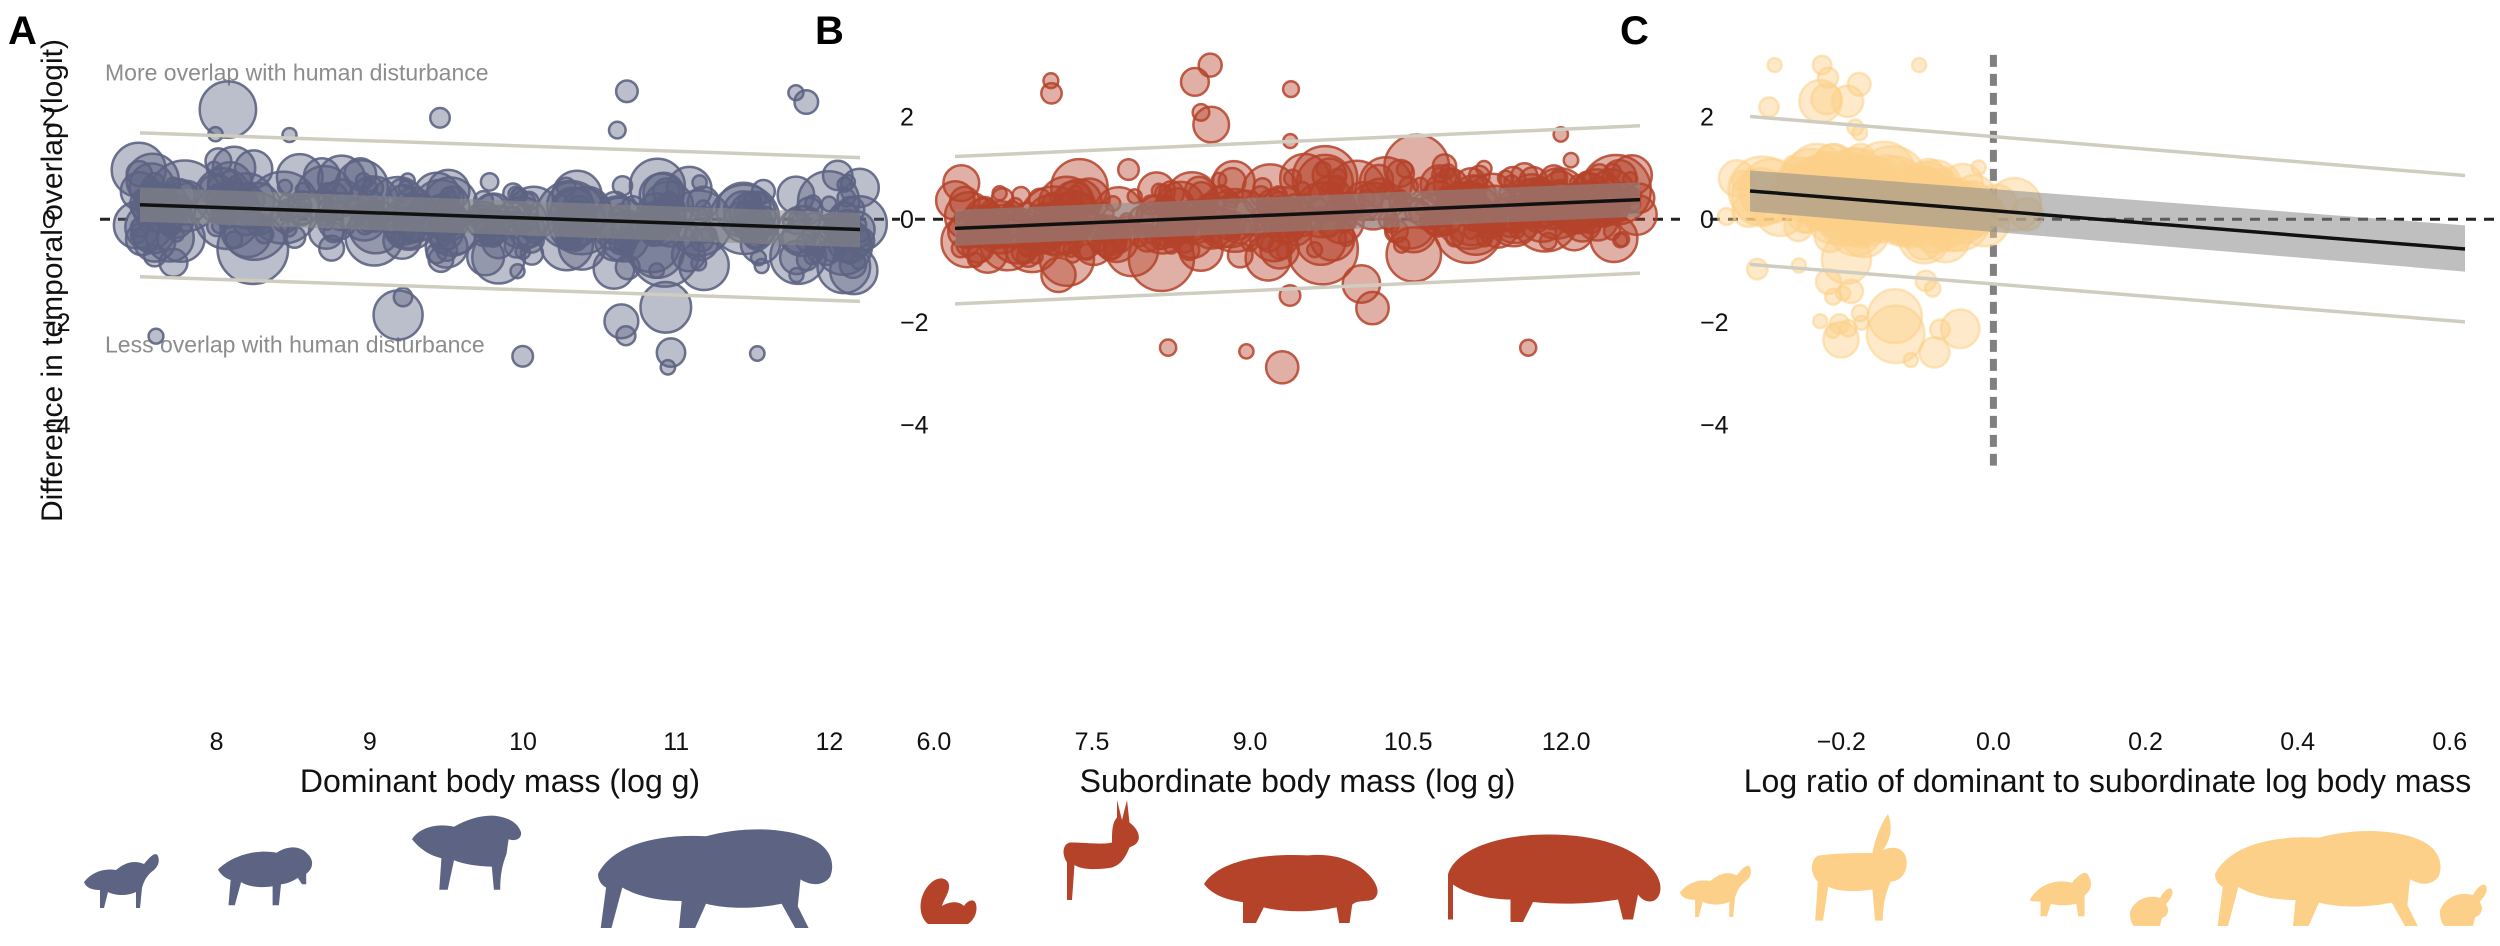  Describe the element at coordinates (500, 781) in the screenshot. I see `x-axis-label: Dominant body mass (log g)` at that location.